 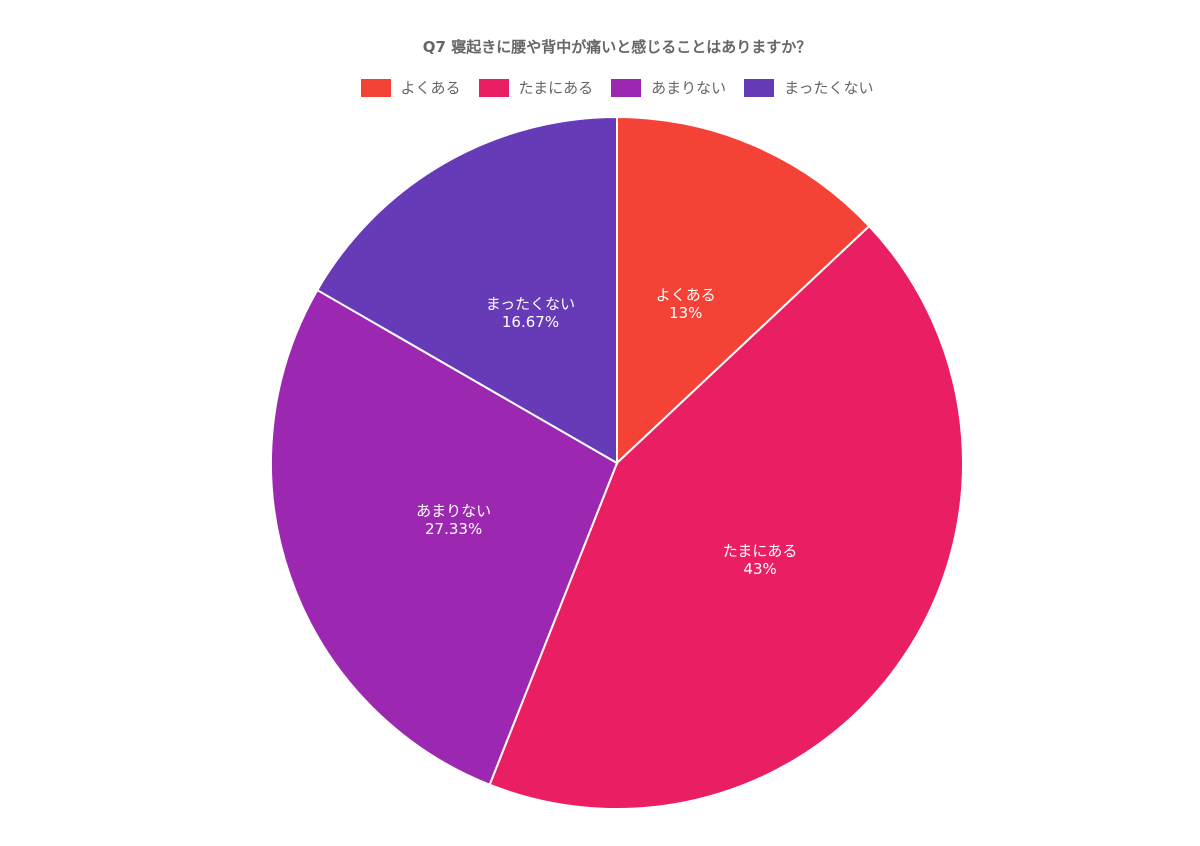 What do you see at coordinates (829, 88) in the screenshot?
I see `legend-label: まったくない` at bounding box center [829, 88].